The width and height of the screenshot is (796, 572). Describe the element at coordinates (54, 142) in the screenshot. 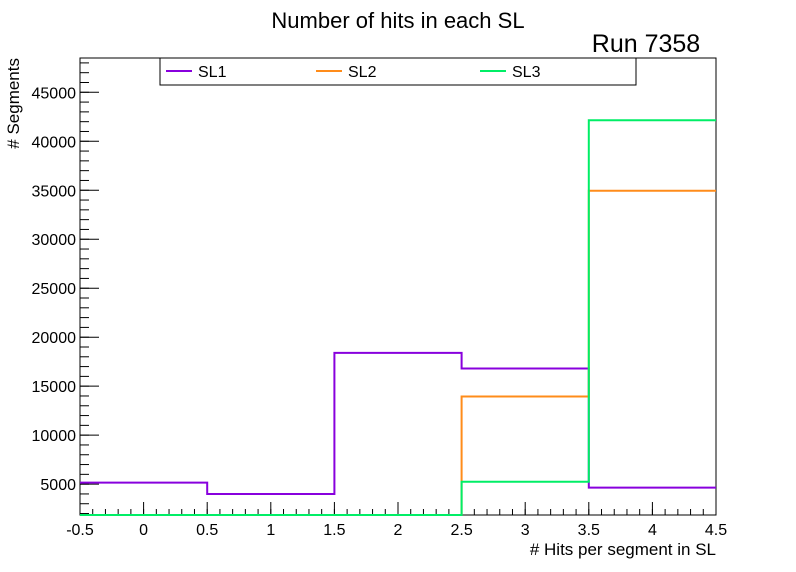

I see `y-tick-label: 40000` at that location.